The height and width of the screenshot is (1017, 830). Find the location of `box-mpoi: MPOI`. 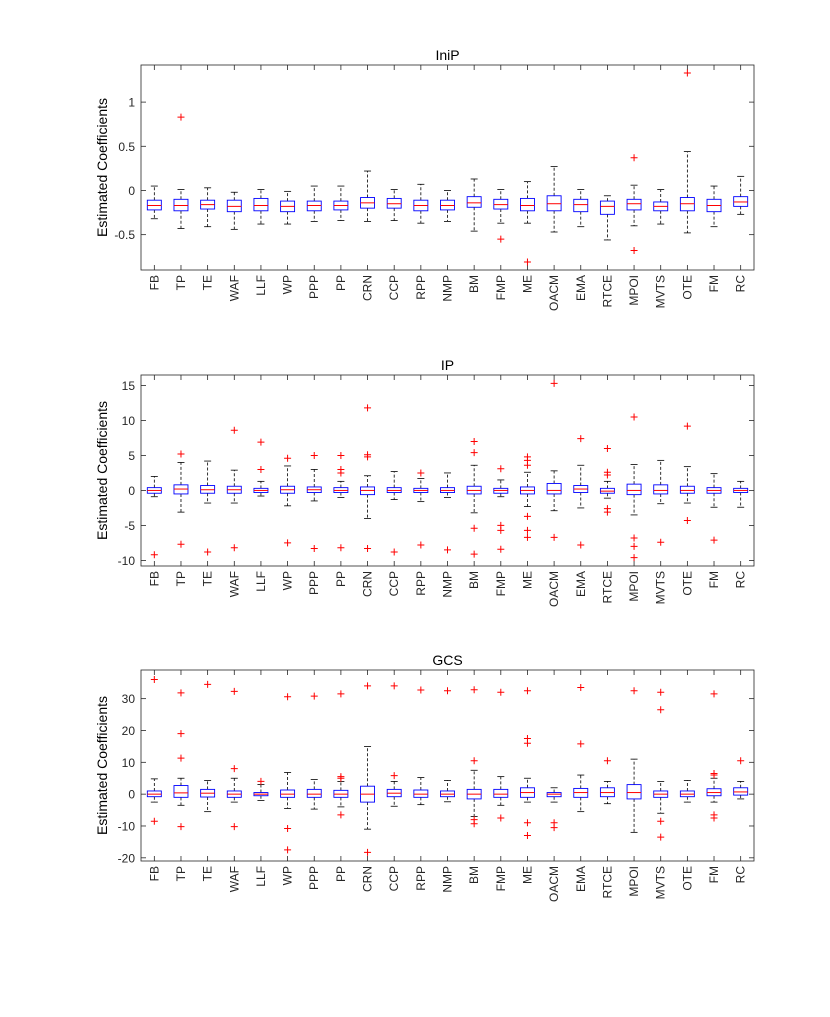

box-mpoi: MPOI is located at coordinates (634, 783).